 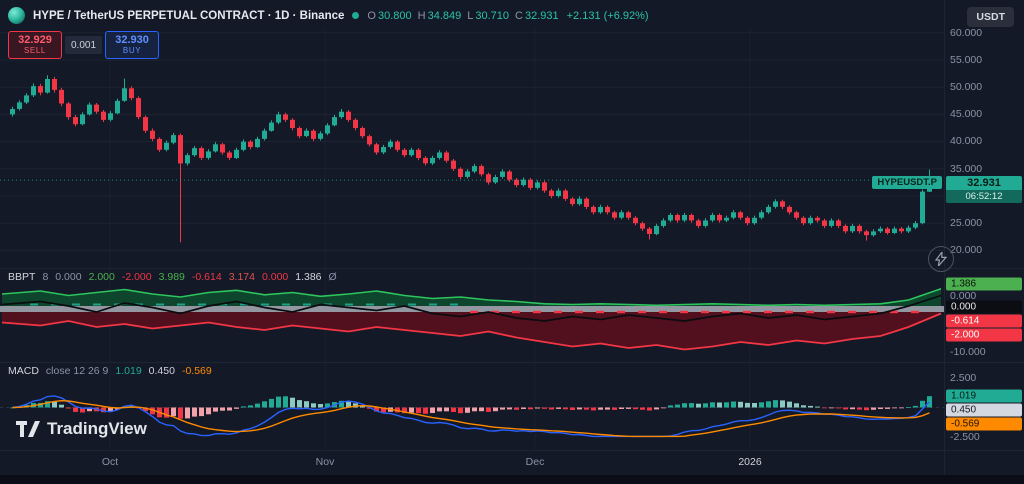 I want to click on tradingview-watermark: TradingView, so click(x=81, y=429).